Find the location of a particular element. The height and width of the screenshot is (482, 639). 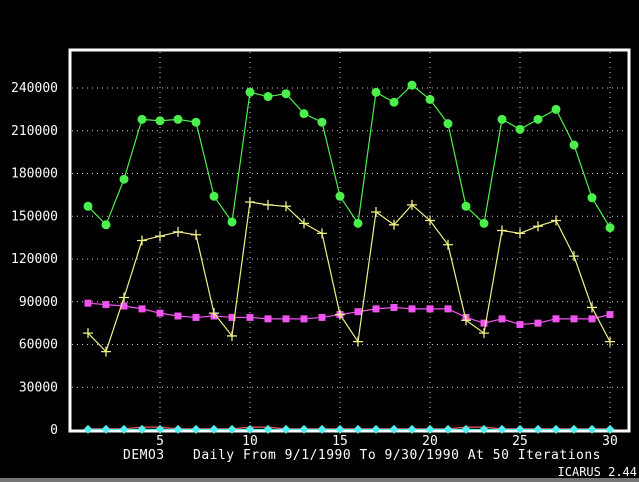

y-tick-label: 120000 is located at coordinates (34, 259).